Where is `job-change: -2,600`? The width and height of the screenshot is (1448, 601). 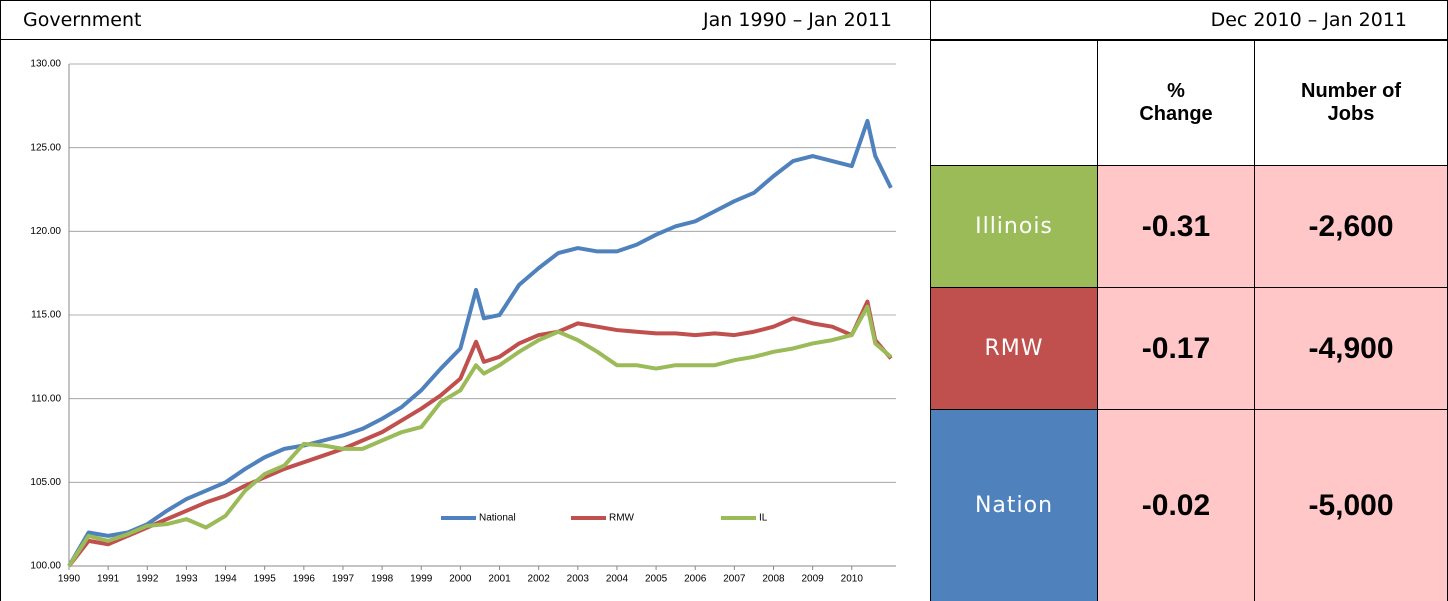
job-change: -2,600 is located at coordinates (1351, 226).